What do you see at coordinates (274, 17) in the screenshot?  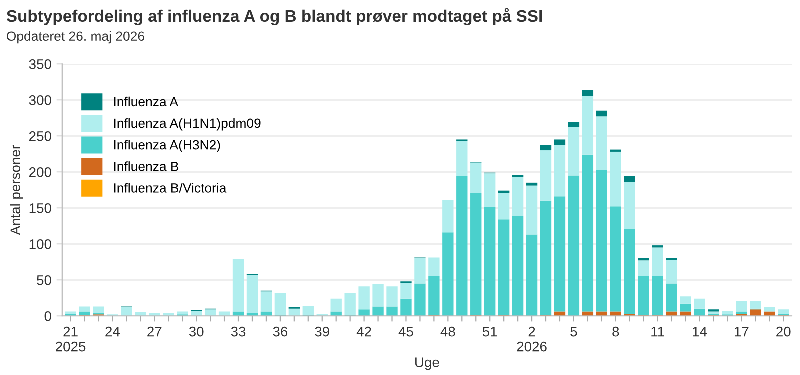 I see `chart-title: Subtypefordeling af influenza A og B blandt prøver modtaget på SSI` at bounding box center [274, 17].